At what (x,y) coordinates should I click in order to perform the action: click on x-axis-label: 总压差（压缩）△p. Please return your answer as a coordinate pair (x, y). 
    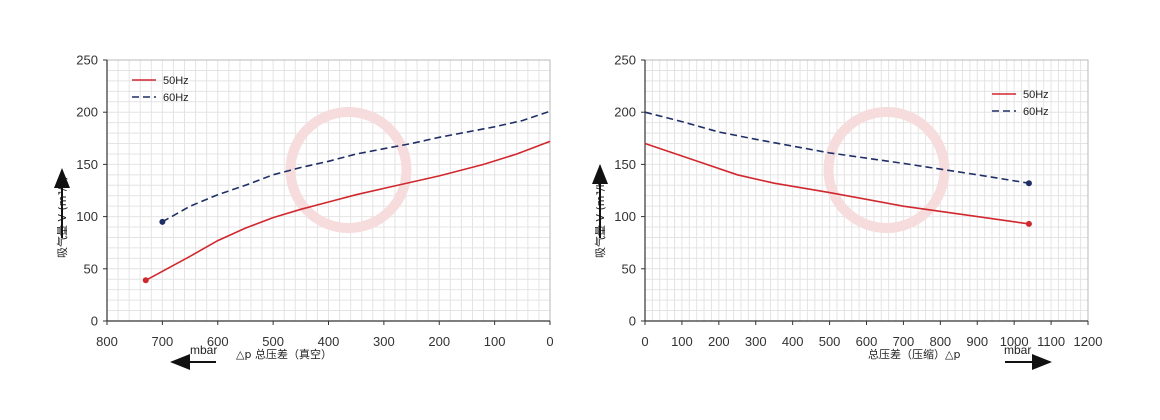
    Looking at the image, I should click on (914, 354).